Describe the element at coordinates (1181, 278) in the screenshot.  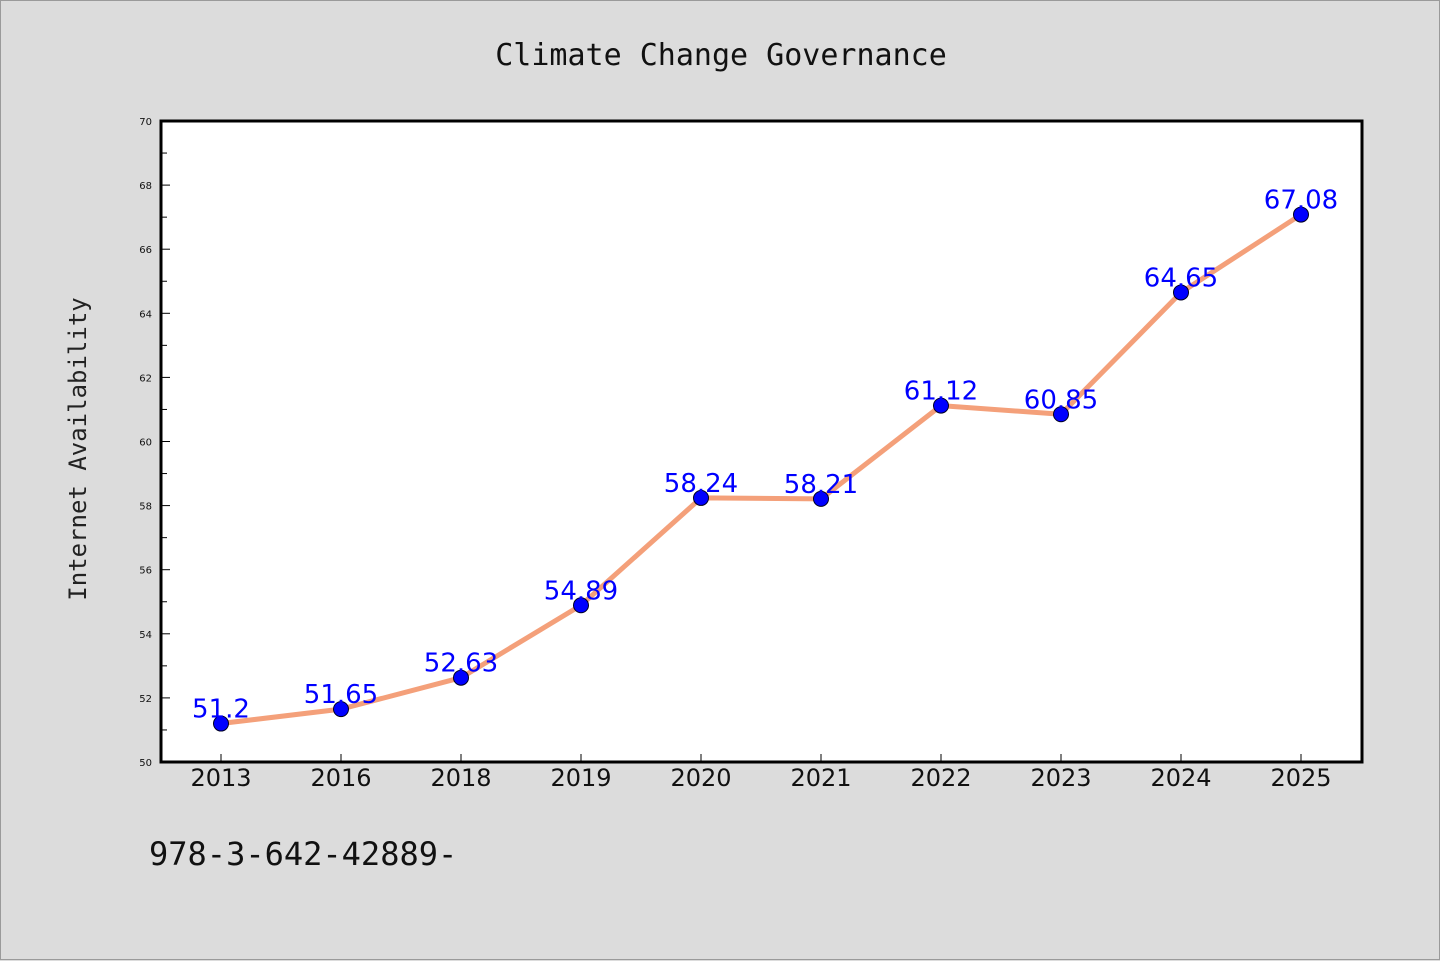
I see `data-label: 64.65` at that location.